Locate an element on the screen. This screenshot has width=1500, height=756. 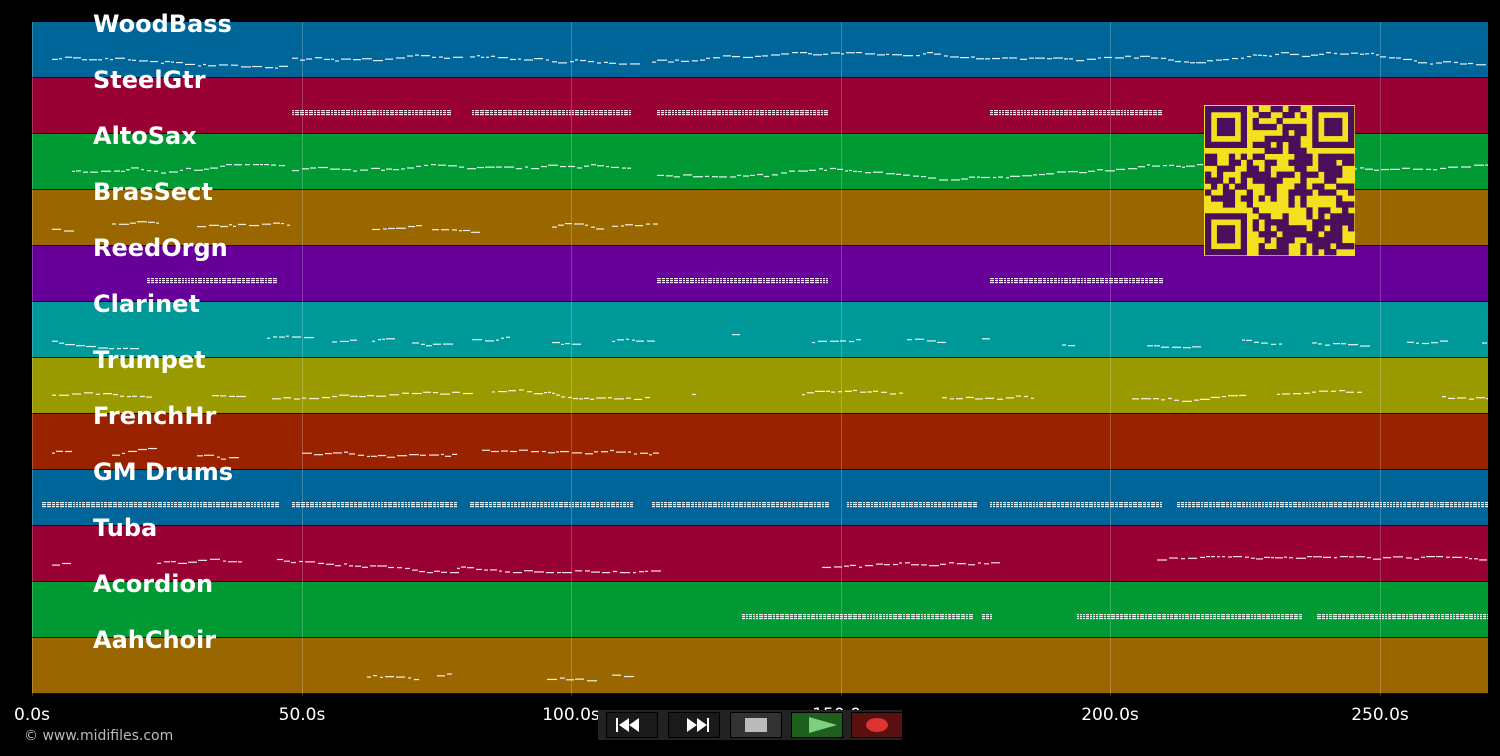
track-trumpet: Trumpet is located at coordinates (760, 381).